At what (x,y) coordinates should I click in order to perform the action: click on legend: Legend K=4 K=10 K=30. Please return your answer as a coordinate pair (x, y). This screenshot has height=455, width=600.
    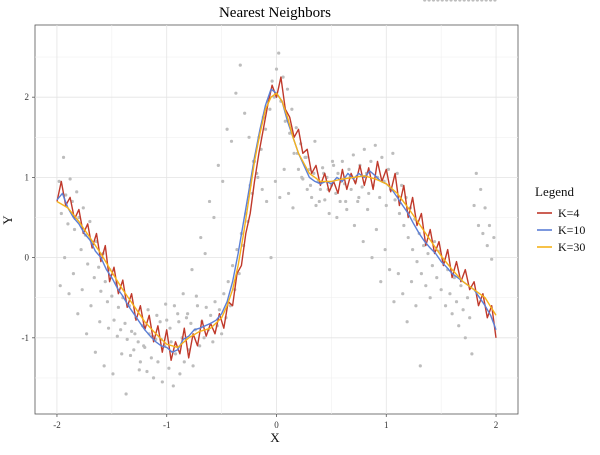
    Looking at the image, I should click on (560, 219).